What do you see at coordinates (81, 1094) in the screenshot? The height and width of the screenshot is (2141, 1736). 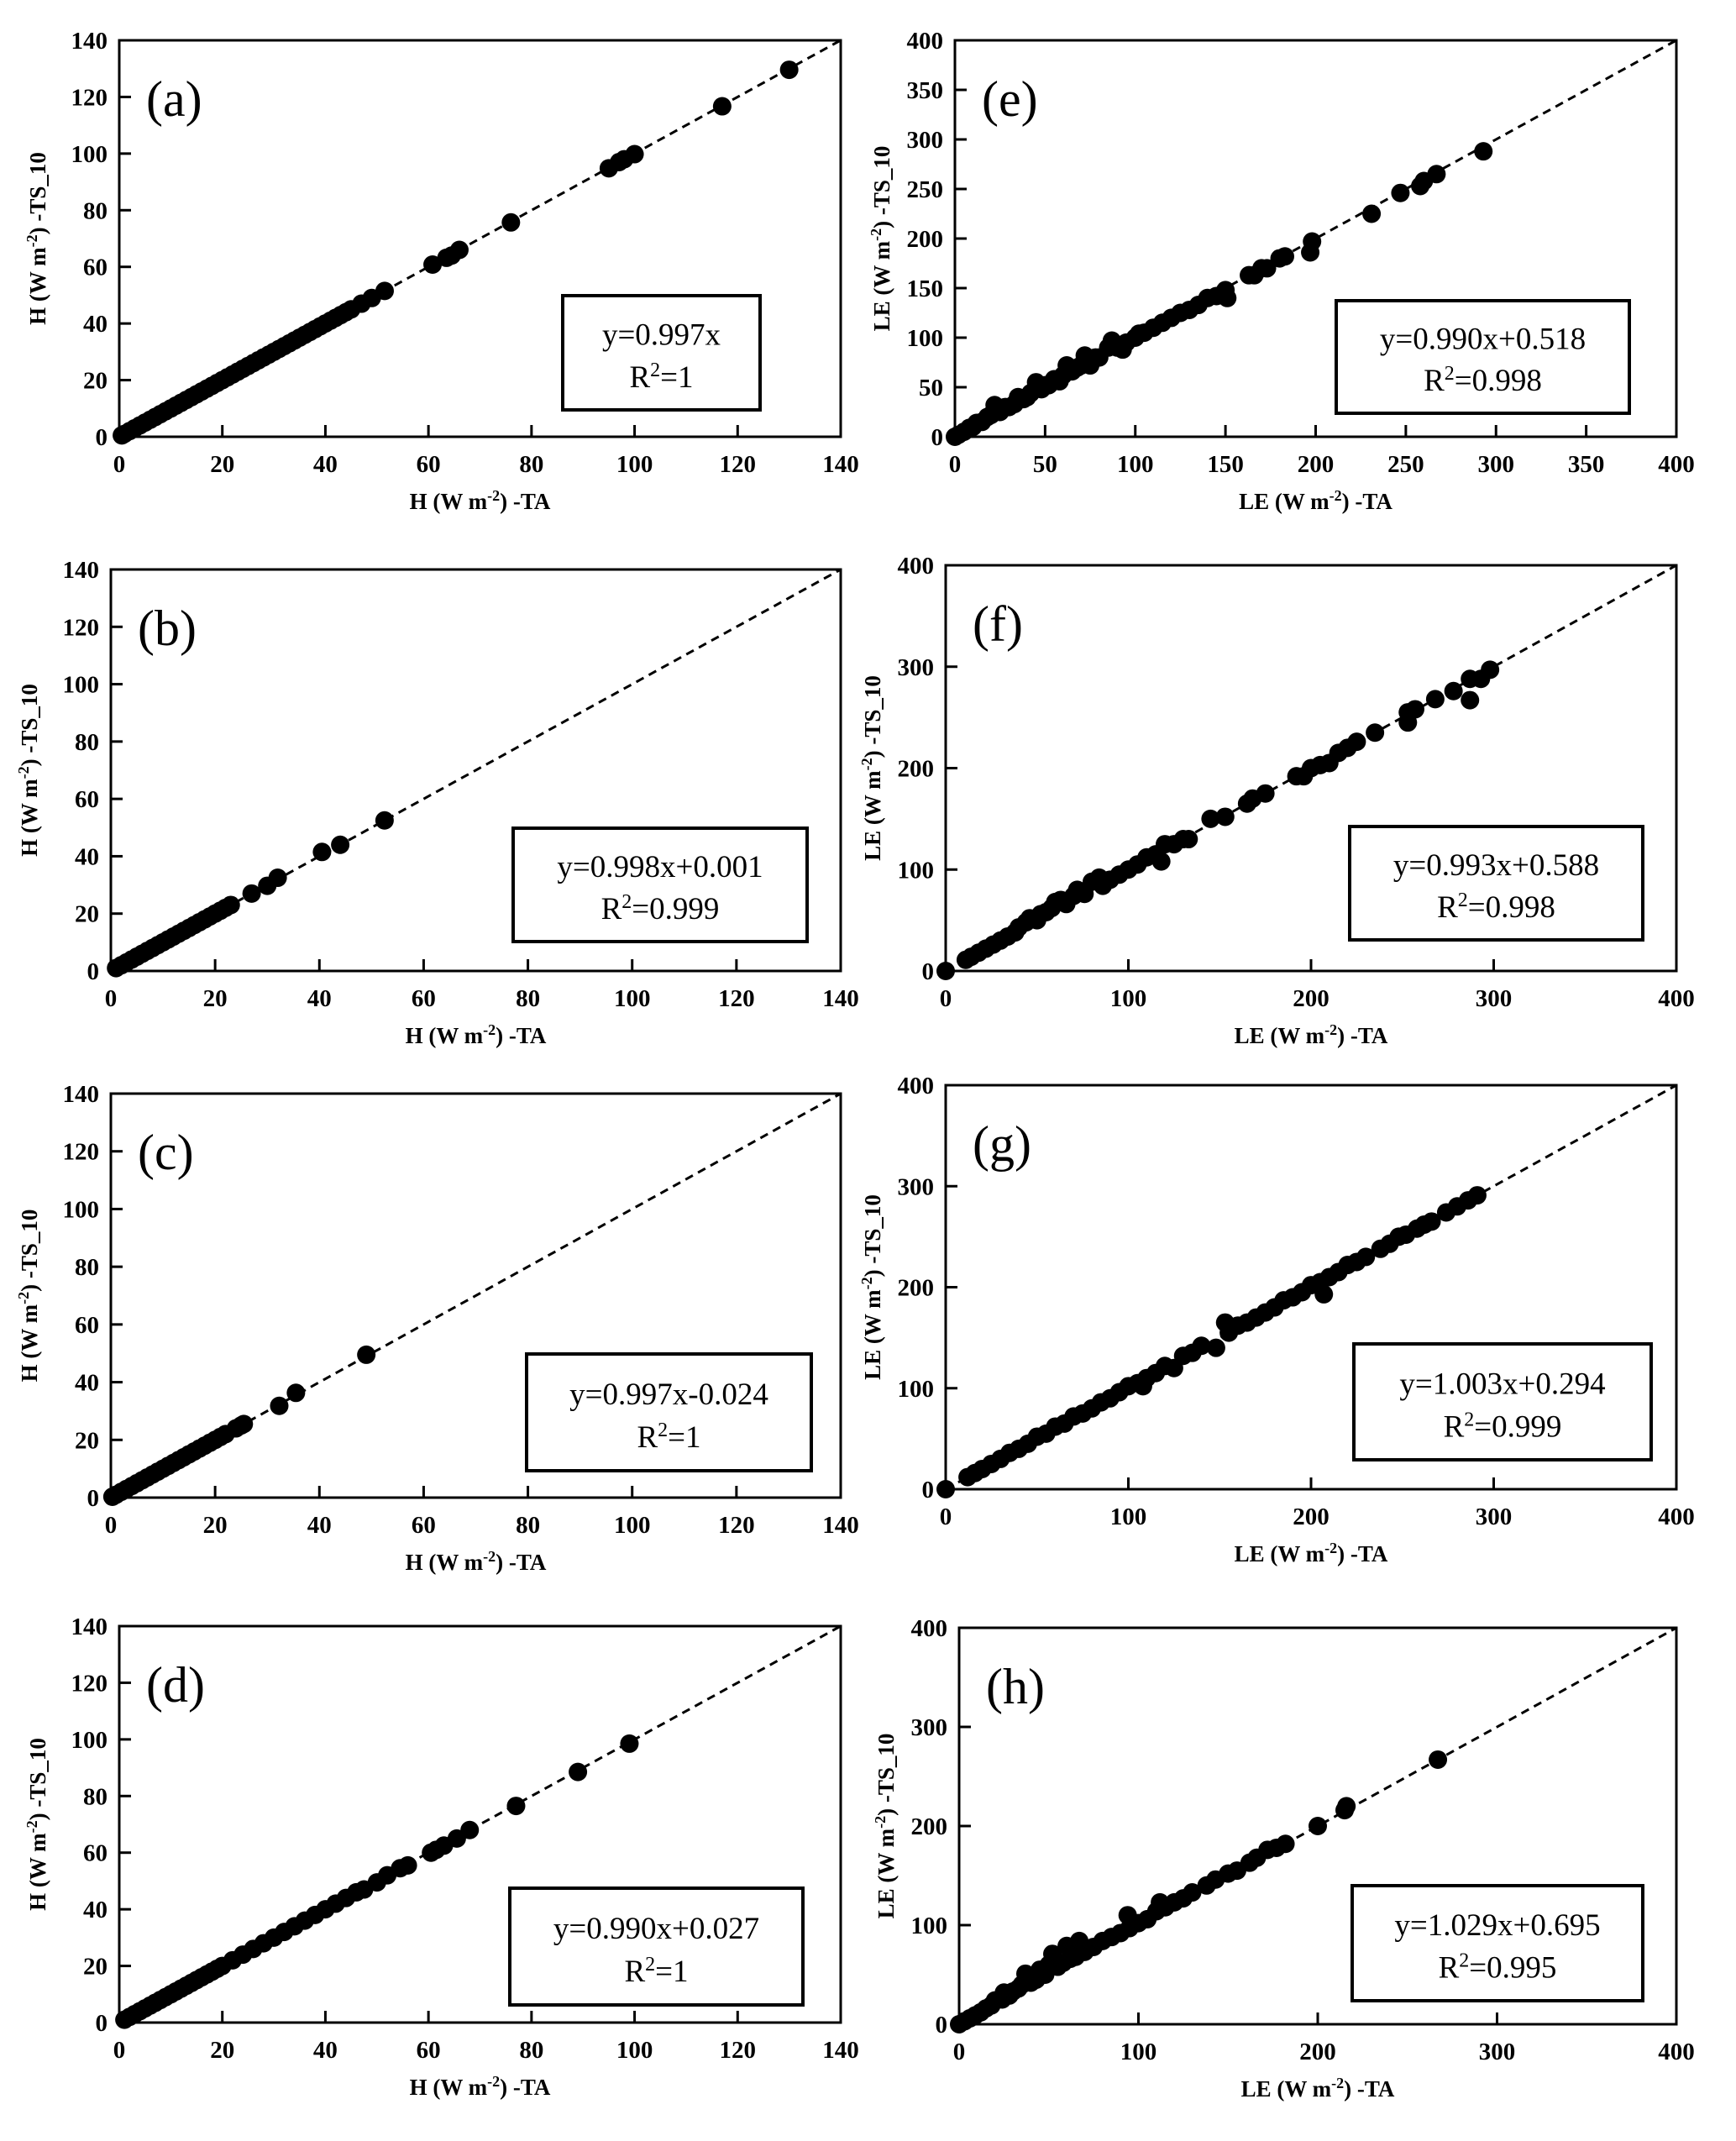 I see `y-tick-label: 140` at bounding box center [81, 1094].